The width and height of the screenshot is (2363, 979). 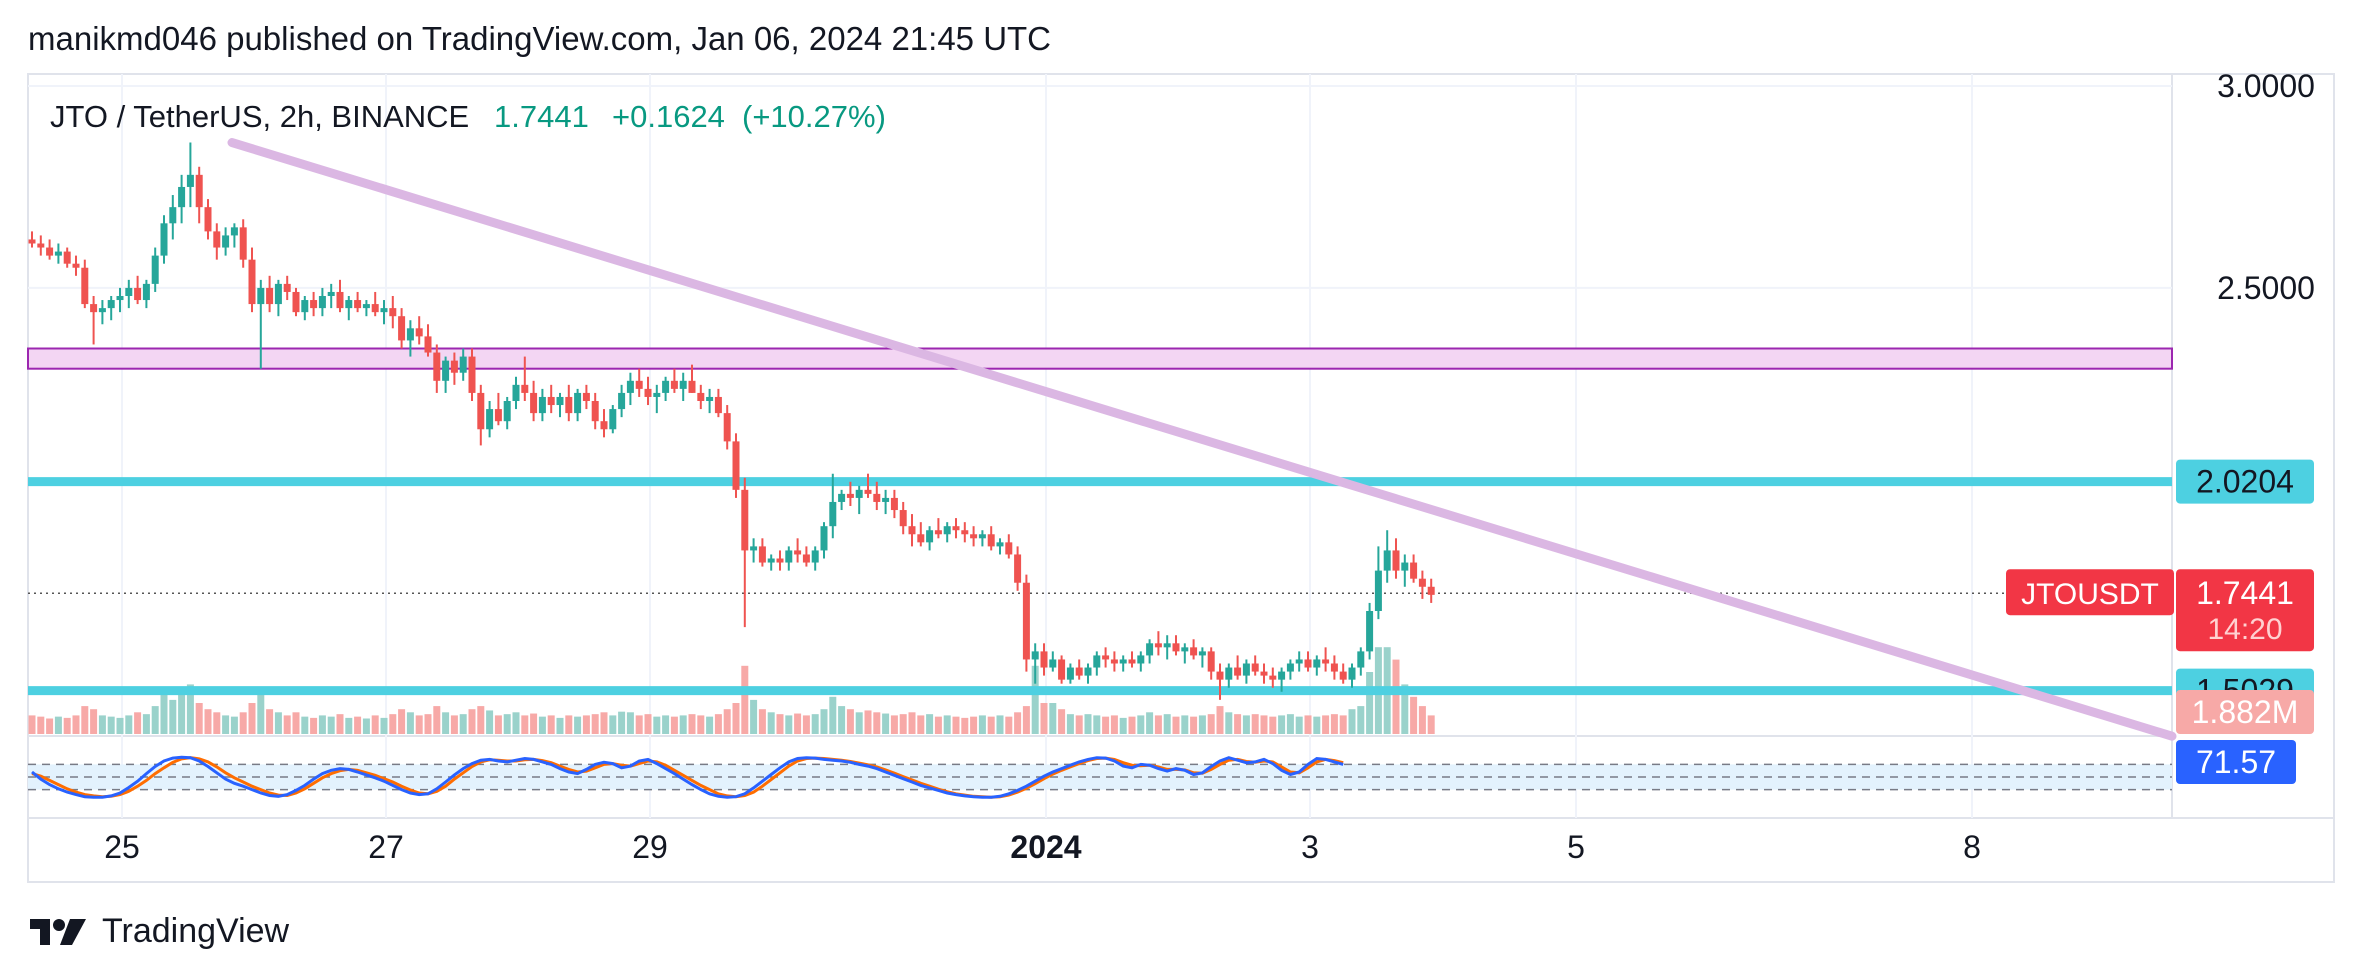 I want to click on x-tick-label: 27, so click(x=386, y=847).